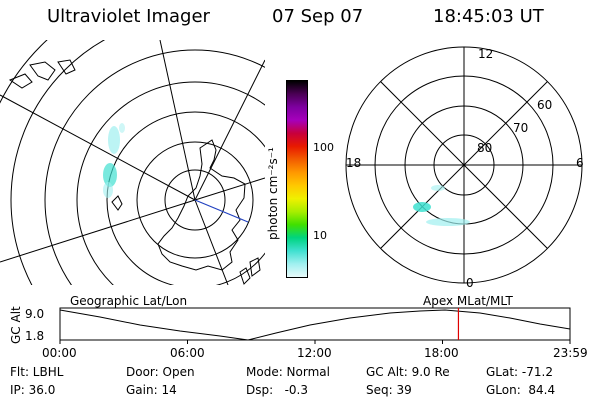  I want to click on door-info: Door: Open, so click(160, 372).